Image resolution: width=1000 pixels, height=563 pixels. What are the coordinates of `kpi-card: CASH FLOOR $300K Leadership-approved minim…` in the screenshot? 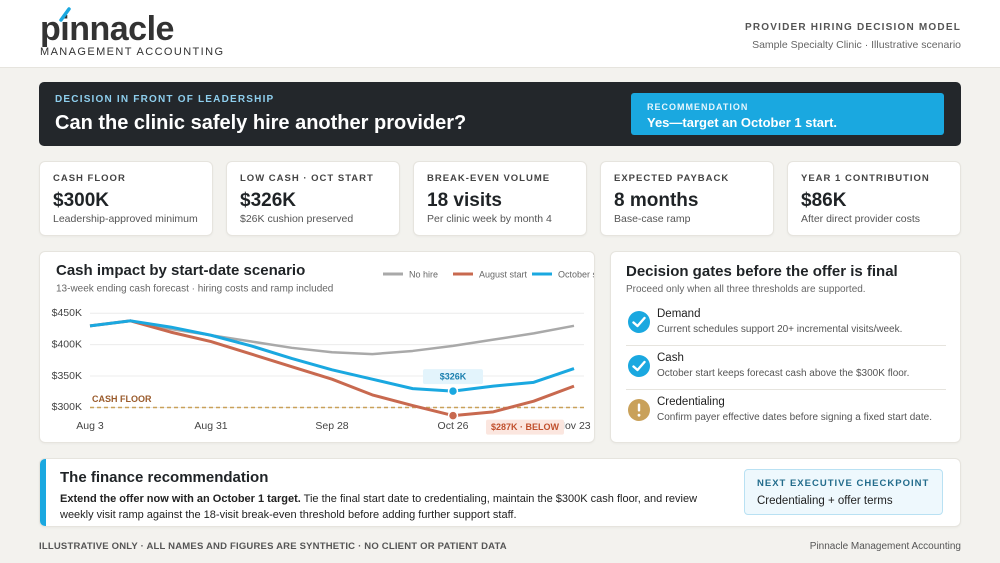 It's located at (126, 198).